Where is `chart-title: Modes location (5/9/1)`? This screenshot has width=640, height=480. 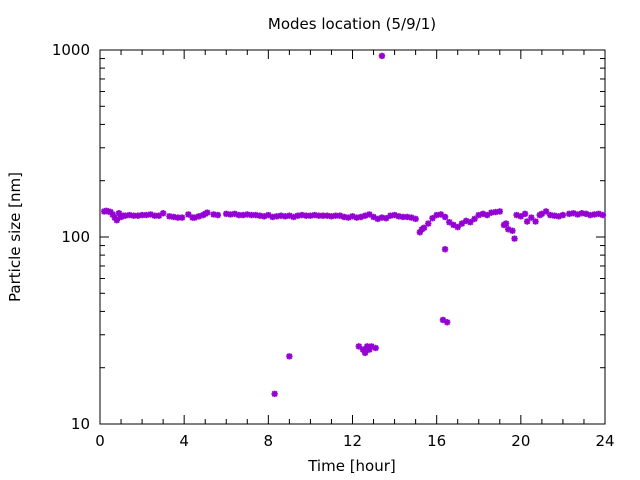 chart-title: Modes location (5/9/1) is located at coordinates (352, 24).